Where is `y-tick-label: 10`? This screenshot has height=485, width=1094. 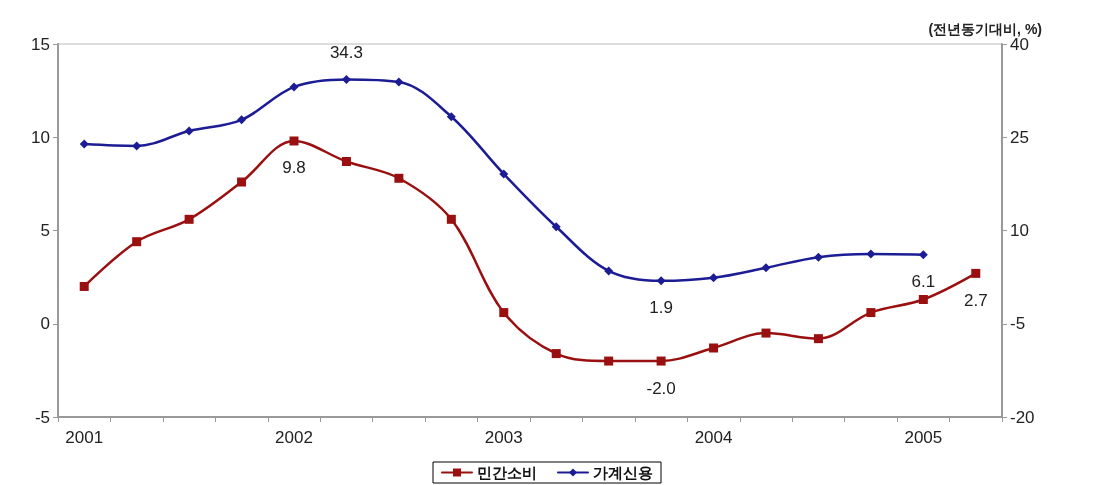
y-tick-label: 10 is located at coordinates (40, 137).